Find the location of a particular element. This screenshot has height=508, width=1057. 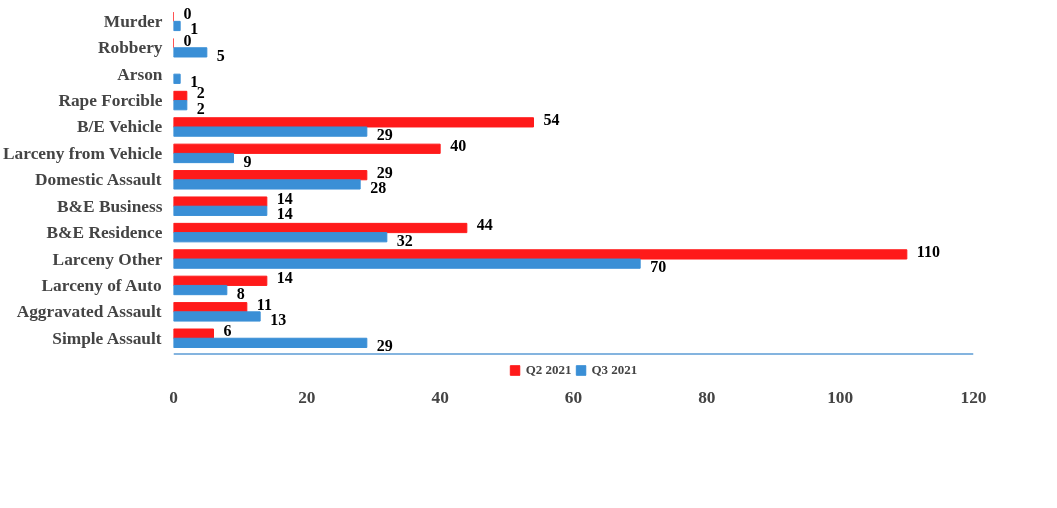

data-label: 6 is located at coordinates (227, 331).